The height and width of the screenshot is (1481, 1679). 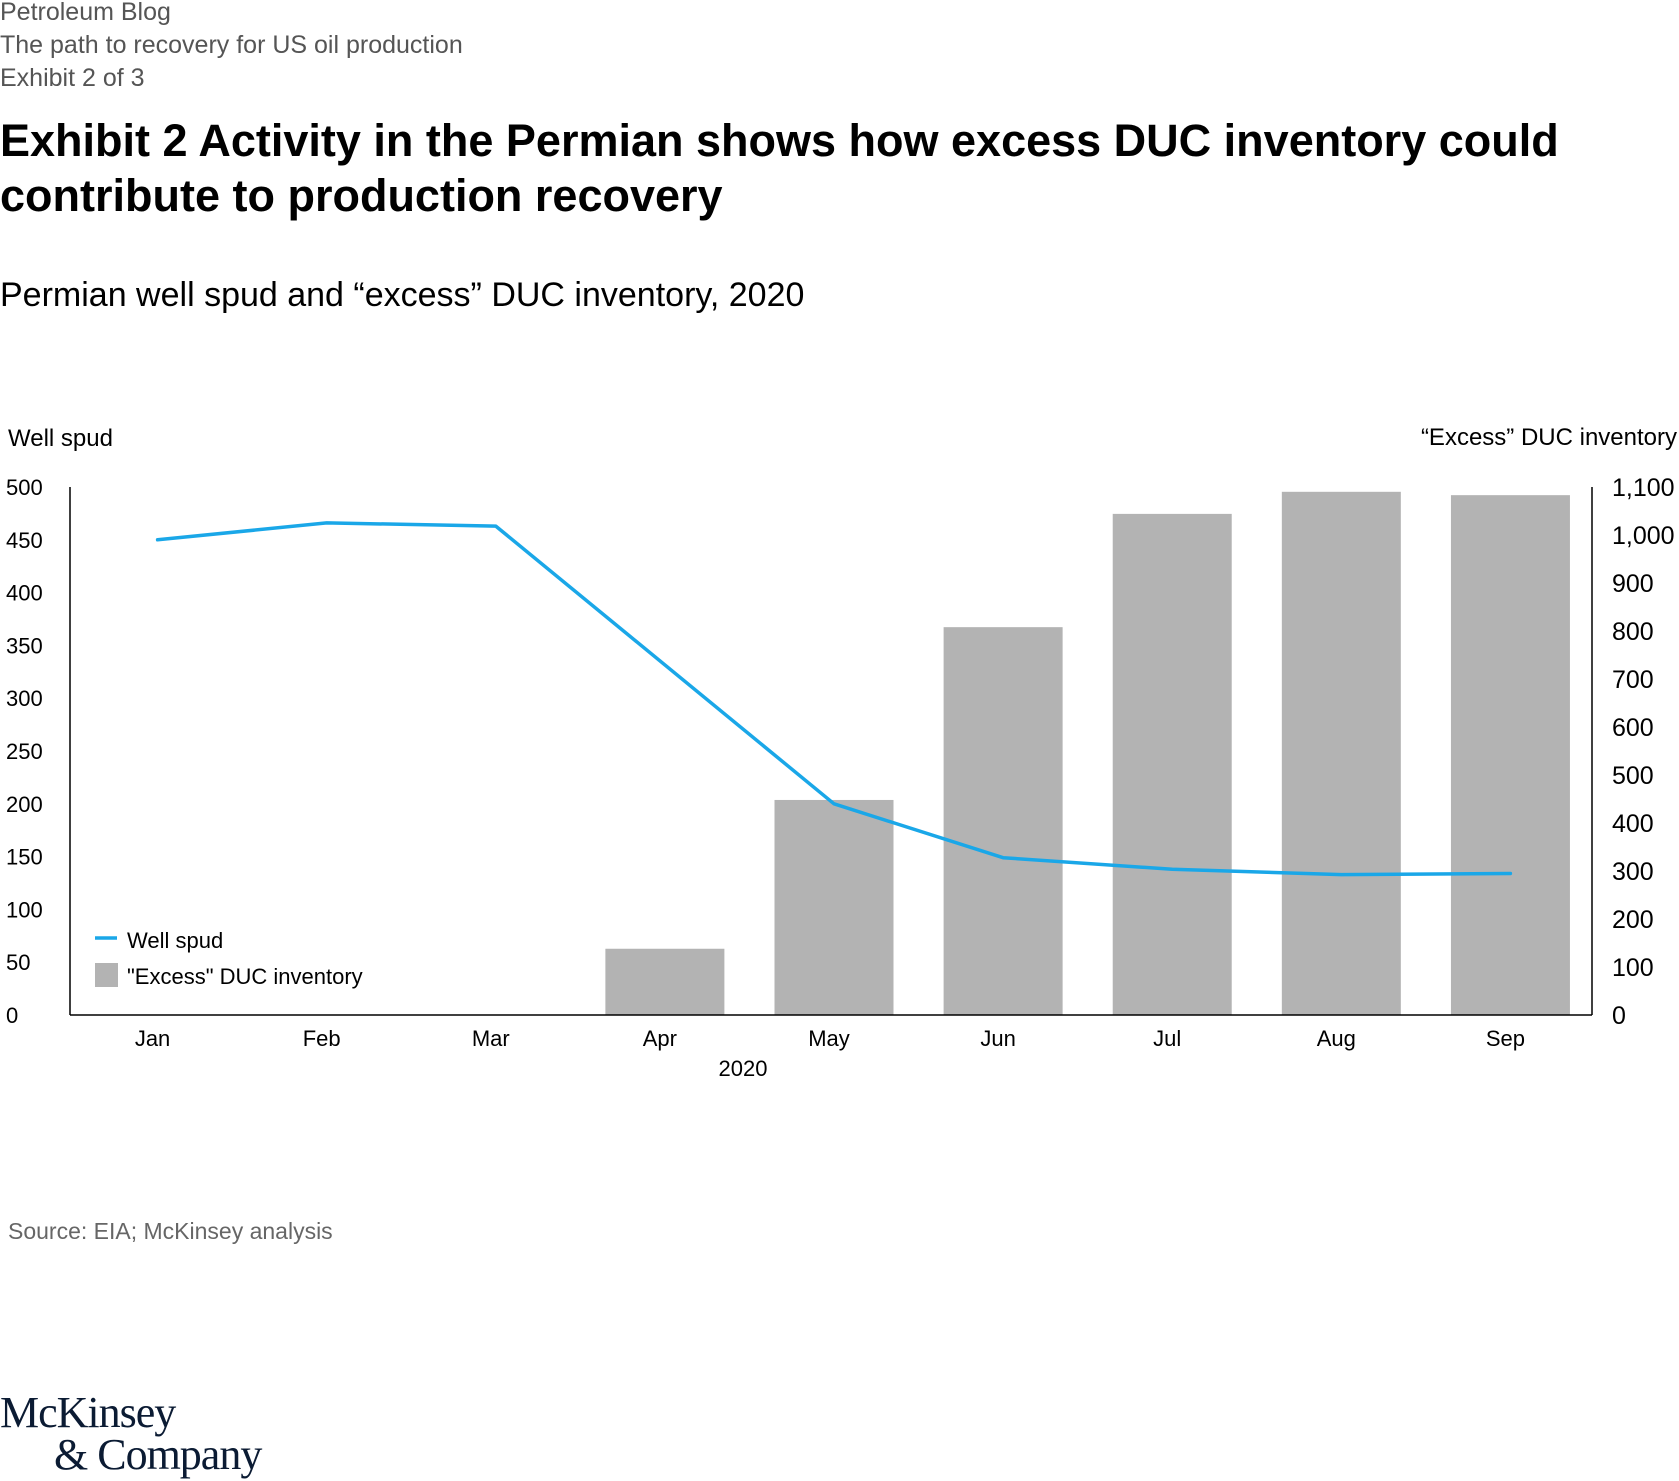 What do you see at coordinates (1505, 1038) in the screenshot?
I see `x-tick-label: Sep` at bounding box center [1505, 1038].